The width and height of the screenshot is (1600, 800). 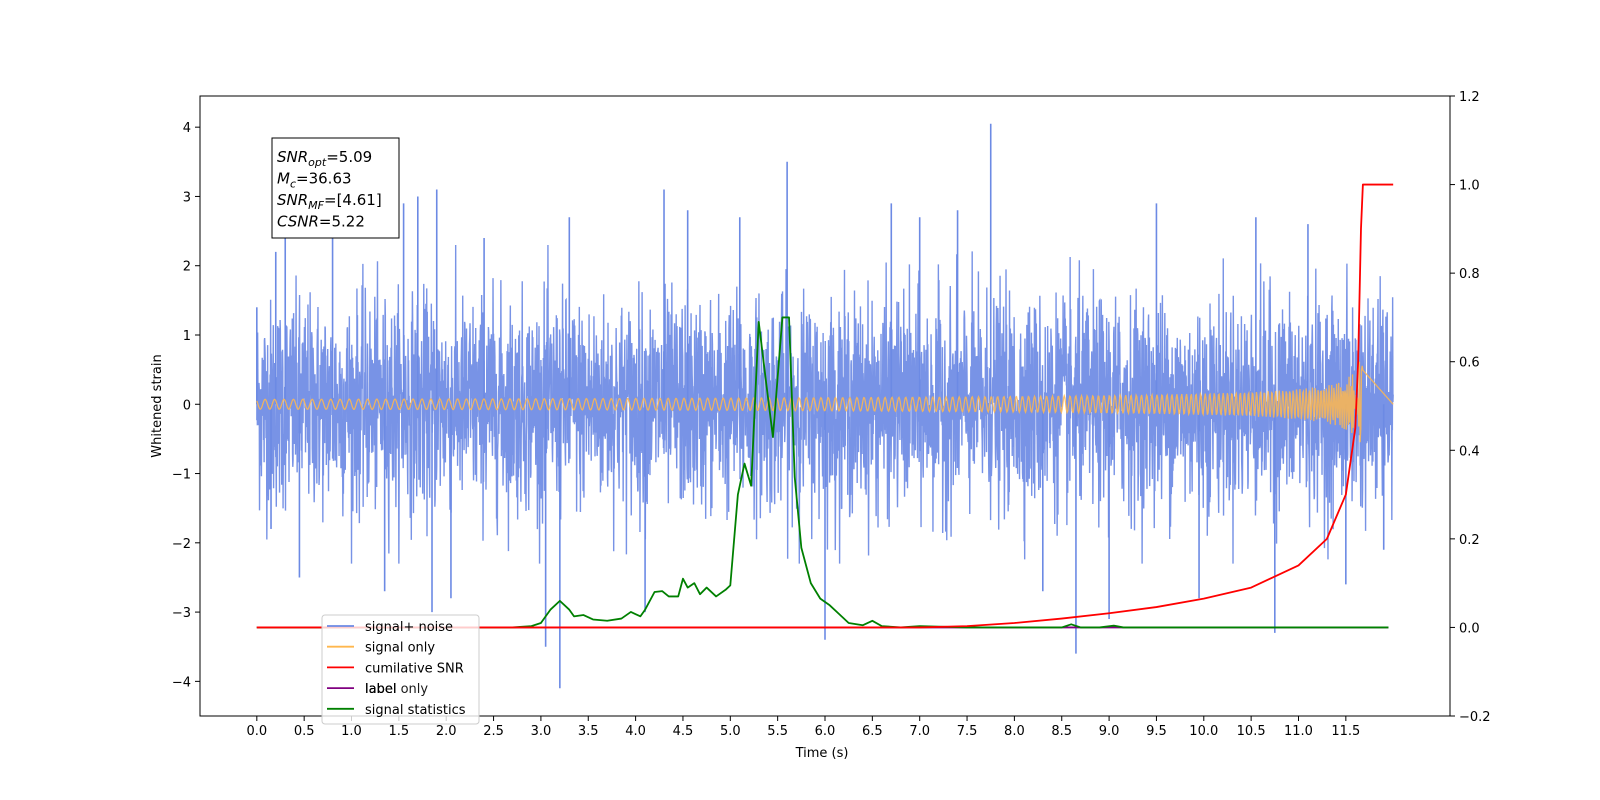 What do you see at coordinates (342, 222) in the screenshot?
I see `annotation-value: =5.22` at bounding box center [342, 222].